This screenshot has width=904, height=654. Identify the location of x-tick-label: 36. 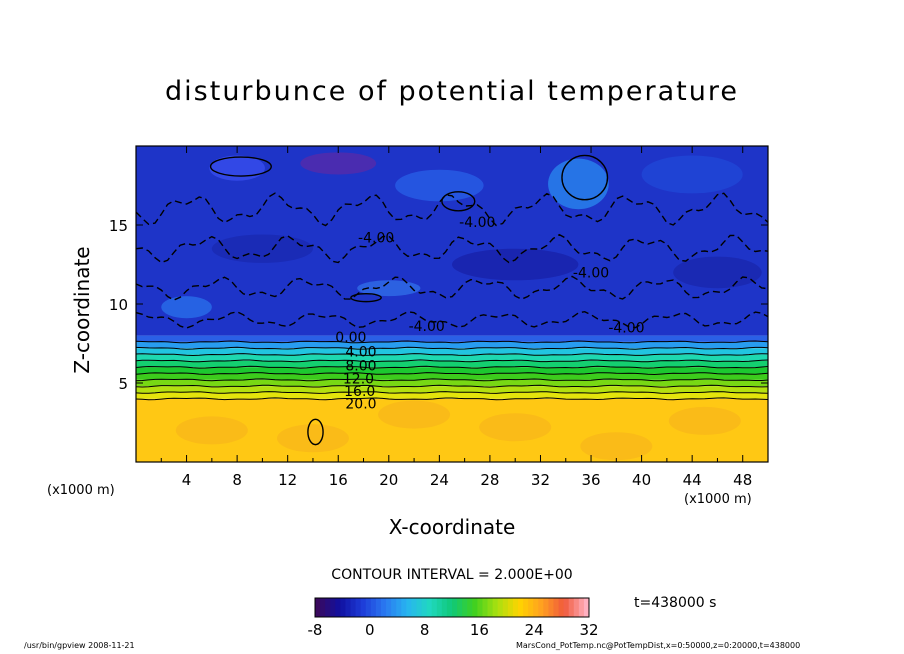
(590, 480).